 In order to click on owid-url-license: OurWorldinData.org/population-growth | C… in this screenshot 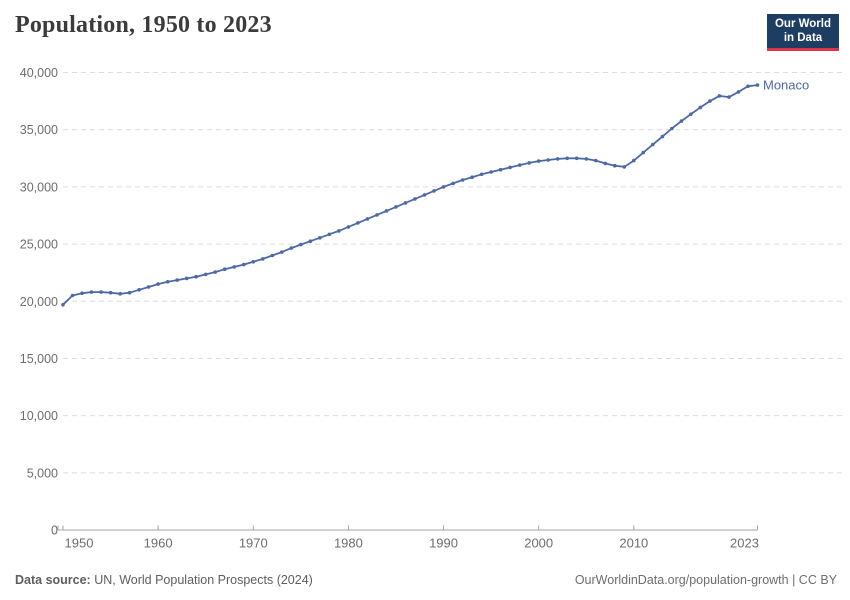, I will do `click(705, 580)`.